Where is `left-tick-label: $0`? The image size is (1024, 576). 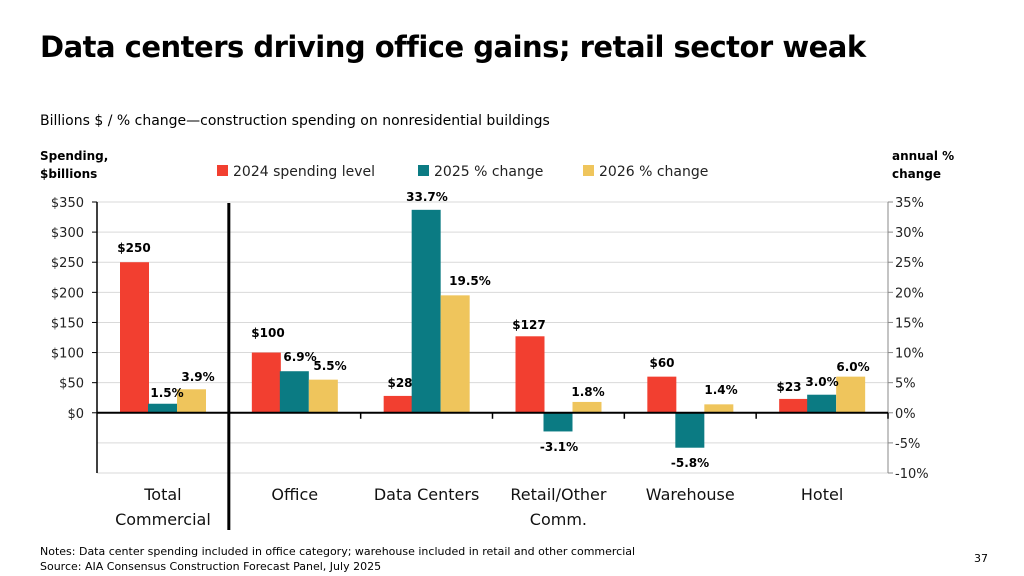
left-tick-label: $0 is located at coordinates (75, 414).